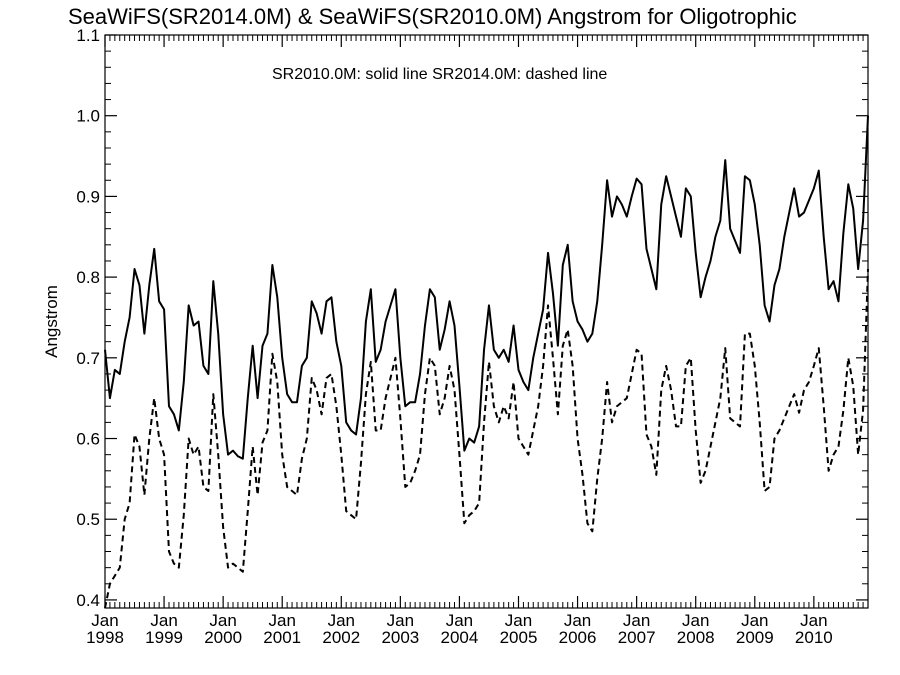  What do you see at coordinates (341, 637) in the screenshot?
I see `x-tick-label-year: 2002` at bounding box center [341, 637].